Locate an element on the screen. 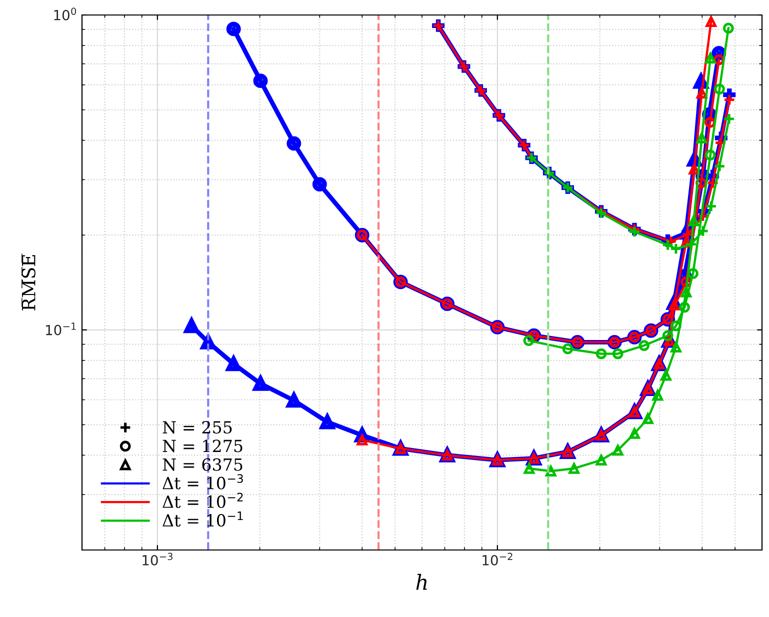 This screenshot has width=769, height=617. x-tick-label: 10$^{−3}$ is located at coordinates (157, 559).